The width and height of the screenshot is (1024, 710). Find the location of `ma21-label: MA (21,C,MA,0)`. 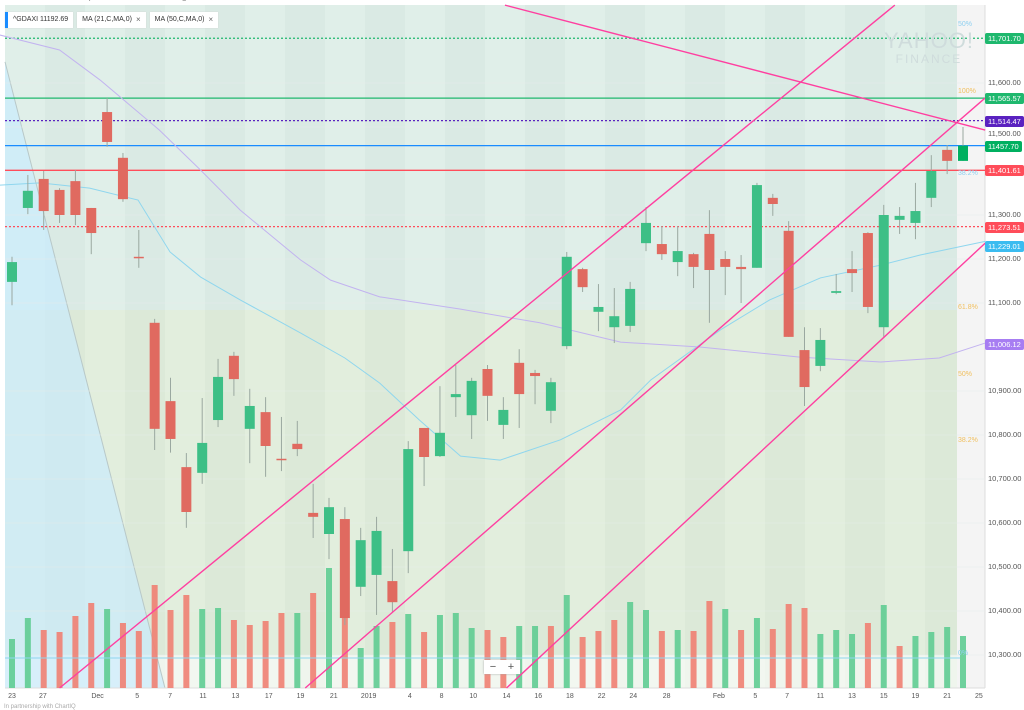

ma21-label: MA (21,C,MA,0) is located at coordinates (107, 19).